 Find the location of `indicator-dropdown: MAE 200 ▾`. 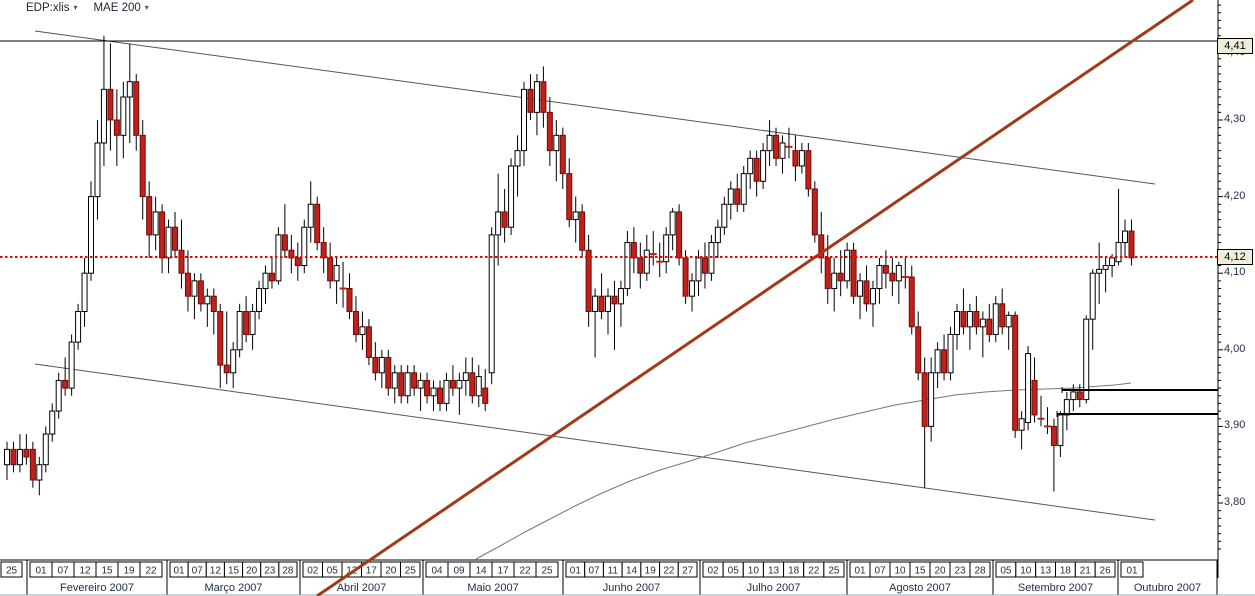

indicator-dropdown: MAE 200 ▾ is located at coordinates (120, 8).